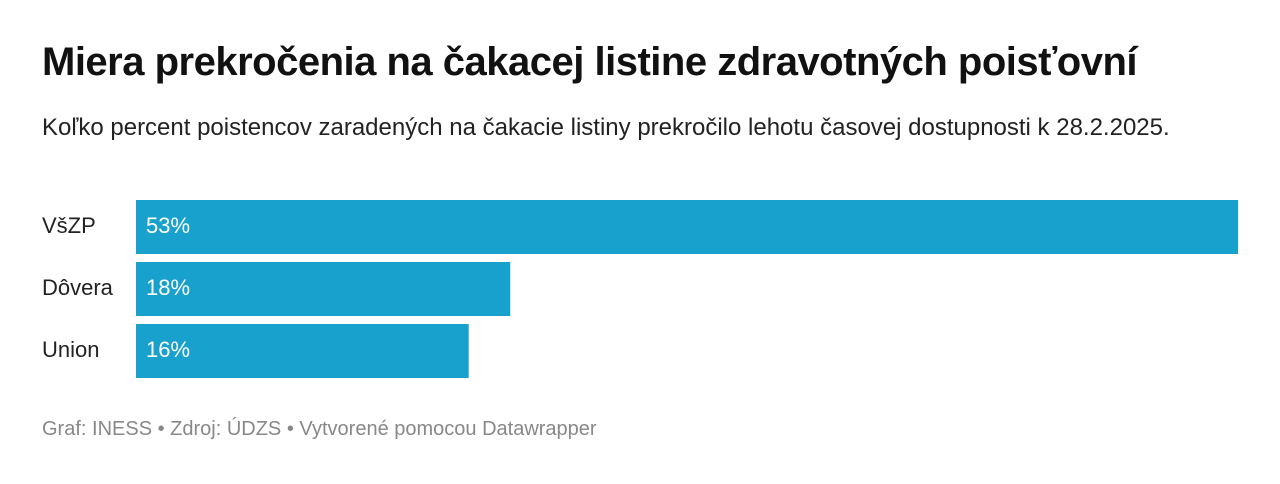  What do you see at coordinates (168, 287) in the screenshot?
I see `value-label: 18%` at bounding box center [168, 287].